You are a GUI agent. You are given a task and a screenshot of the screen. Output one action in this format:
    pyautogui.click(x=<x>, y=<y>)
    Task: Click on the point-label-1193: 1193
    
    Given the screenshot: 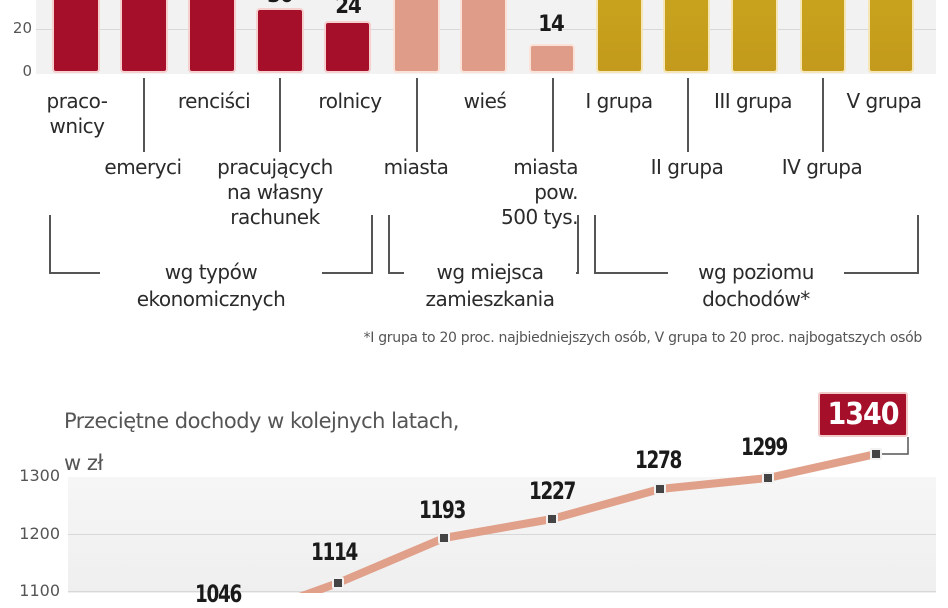 What is the action you would take?
    pyautogui.click(x=442, y=510)
    